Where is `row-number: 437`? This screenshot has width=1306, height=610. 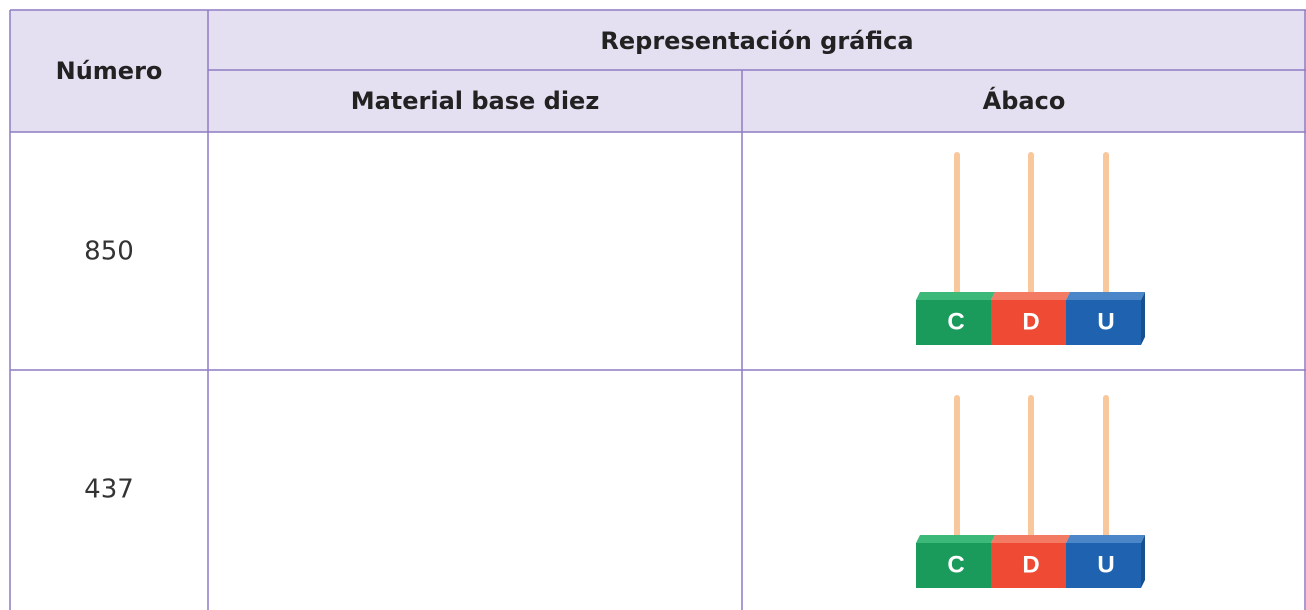 row-number: 437 is located at coordinates (109, 490).